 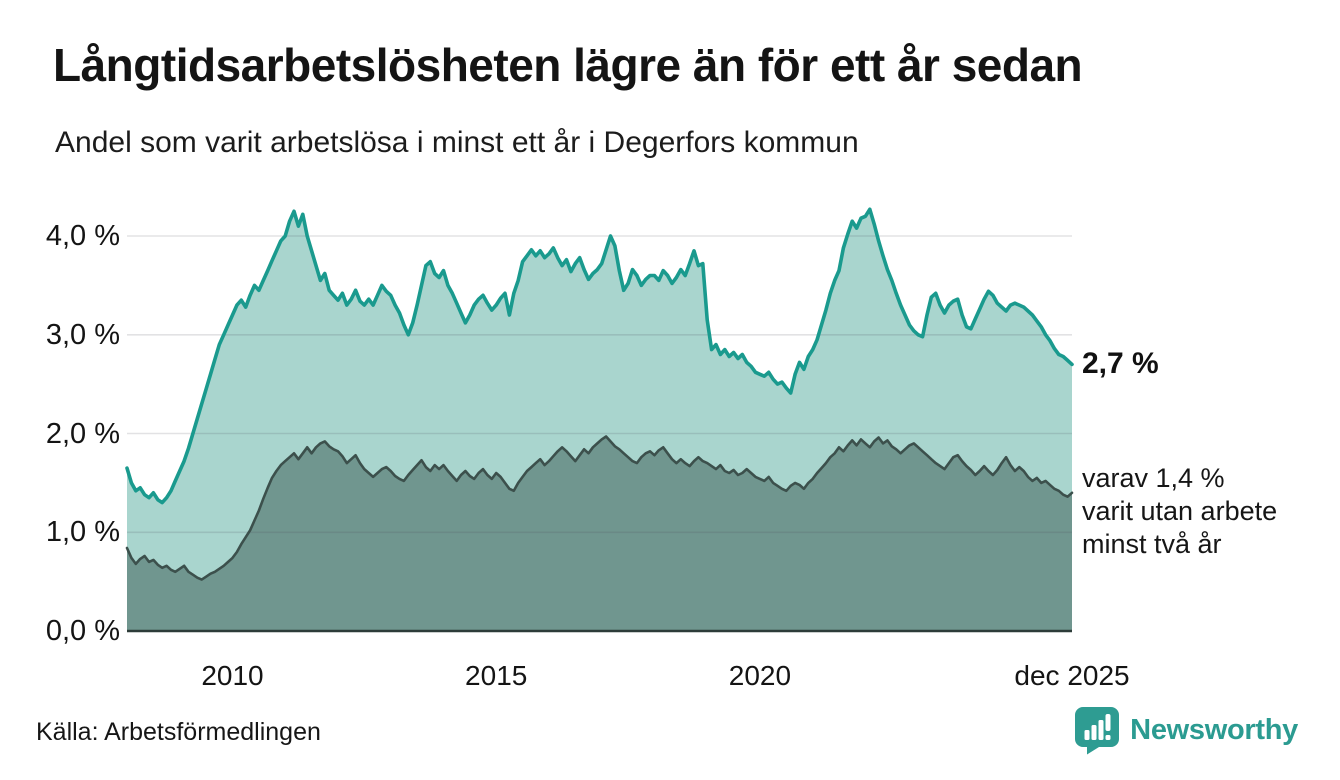 I want to click on source-label: Källa: Arbetsförmedlingen, so click(x=178, y=732).